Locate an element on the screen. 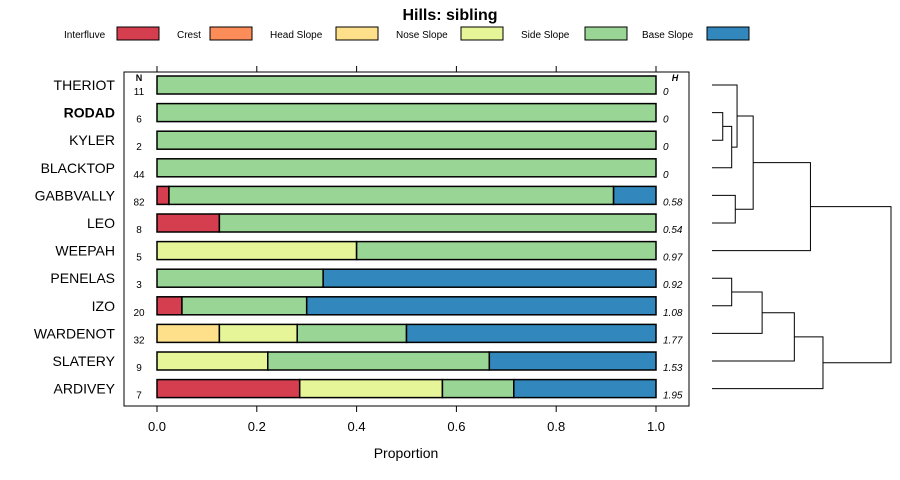  h-value-blacktop: 0 is located at coordinates (666, 175).